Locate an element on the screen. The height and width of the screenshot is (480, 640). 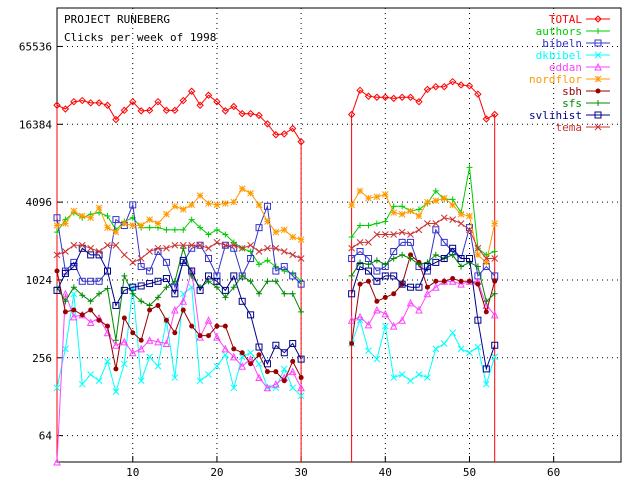
legend-label: sbh is located at coordinates (572, 91).